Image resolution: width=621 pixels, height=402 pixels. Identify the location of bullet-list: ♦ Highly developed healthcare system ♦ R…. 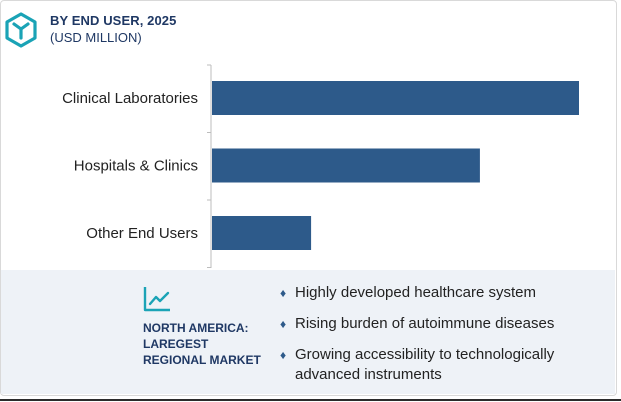
(440, 339).